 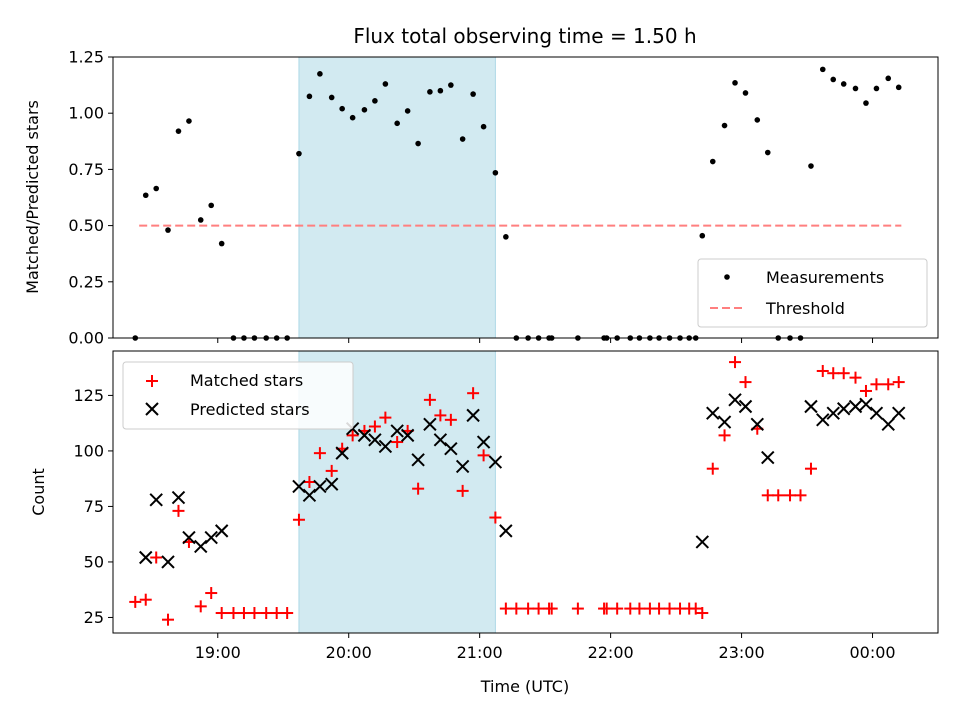 What do you see at coordinates (805, 308) in the screenshot?
I see `legend-threshold-label: Threshold` at bounding box center [805, 308].